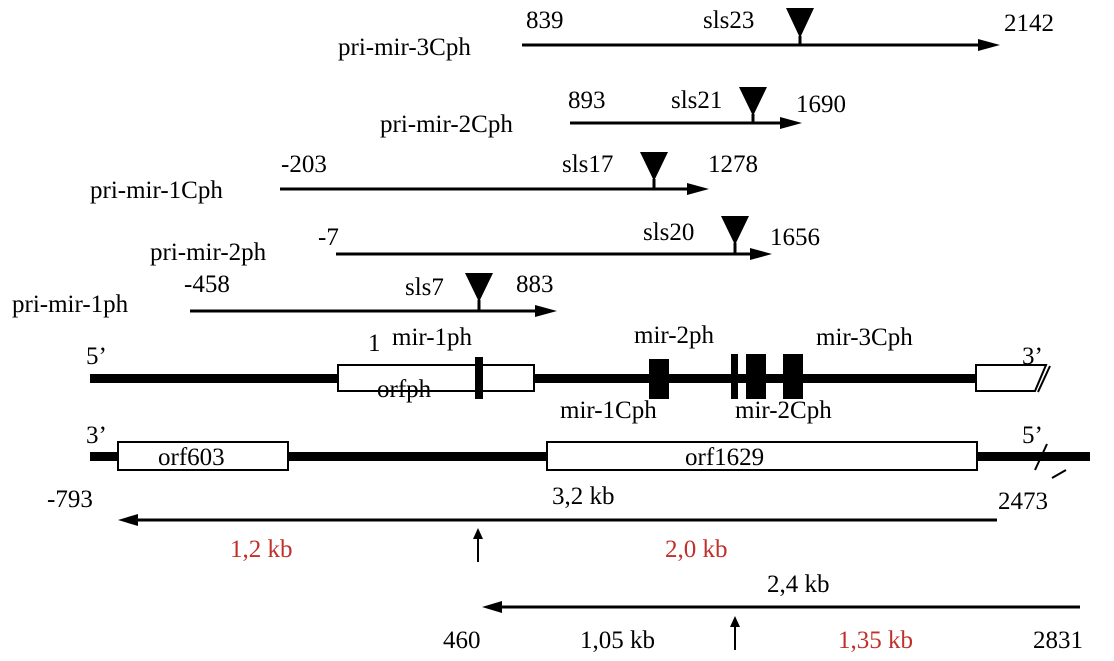 This screenshot has height=661, width=1114. Describe the element at coordinates (485, 241) in the screenshot. I see `transcript-pri-mir-2ph: pri-mir-2ph -7 sls20 1656` at that location.